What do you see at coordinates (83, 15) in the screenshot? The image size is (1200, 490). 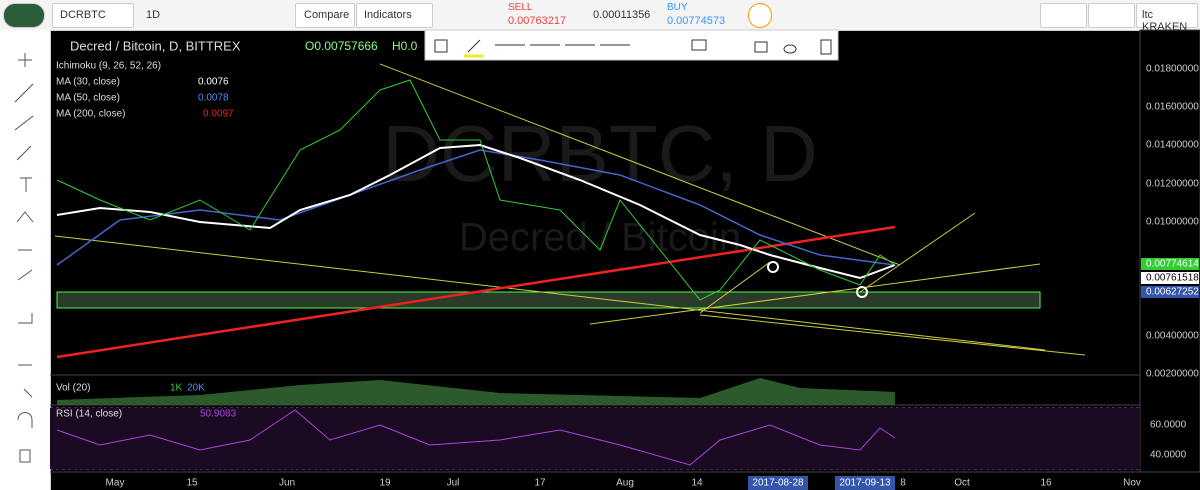 I see `symbol: DCRBTC` at bounding box center [83, 15].